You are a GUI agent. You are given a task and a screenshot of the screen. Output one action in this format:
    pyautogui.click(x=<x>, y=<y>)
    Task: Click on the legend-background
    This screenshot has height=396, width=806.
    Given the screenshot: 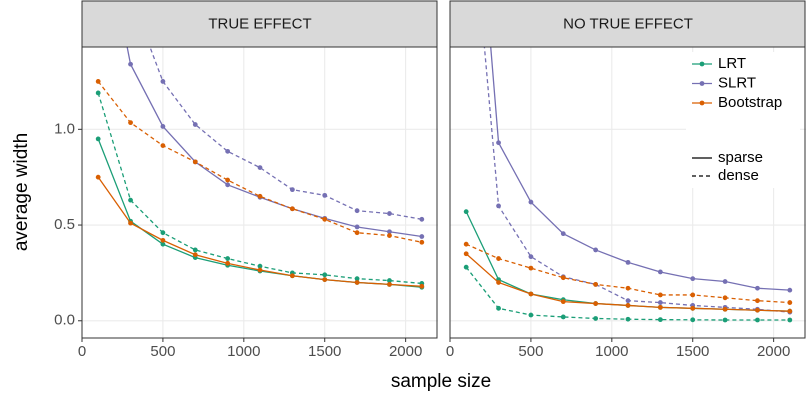 What is the action you would take?
    pyautogui.click(x=743, y=120)
    